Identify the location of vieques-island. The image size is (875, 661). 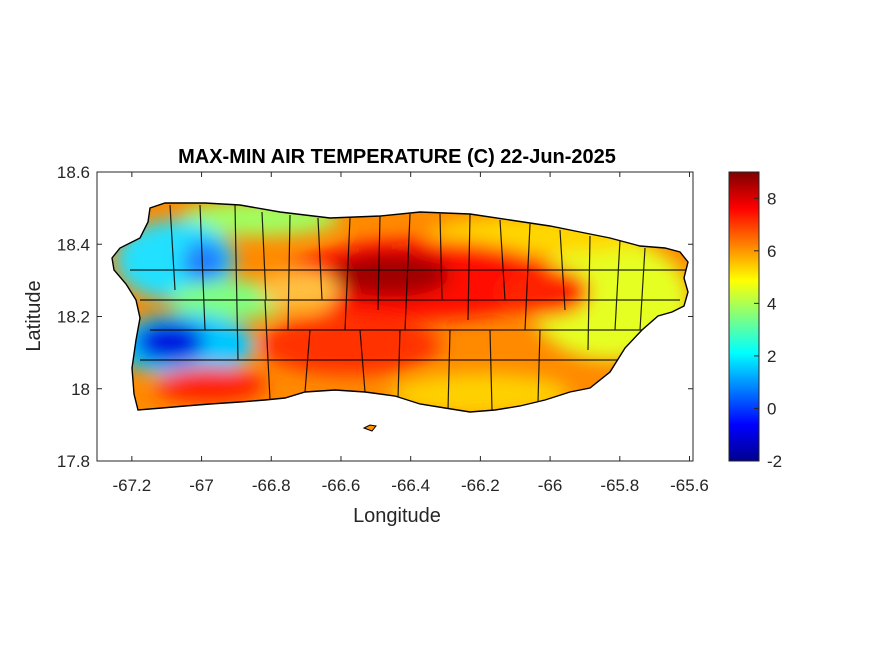
(369, 428).